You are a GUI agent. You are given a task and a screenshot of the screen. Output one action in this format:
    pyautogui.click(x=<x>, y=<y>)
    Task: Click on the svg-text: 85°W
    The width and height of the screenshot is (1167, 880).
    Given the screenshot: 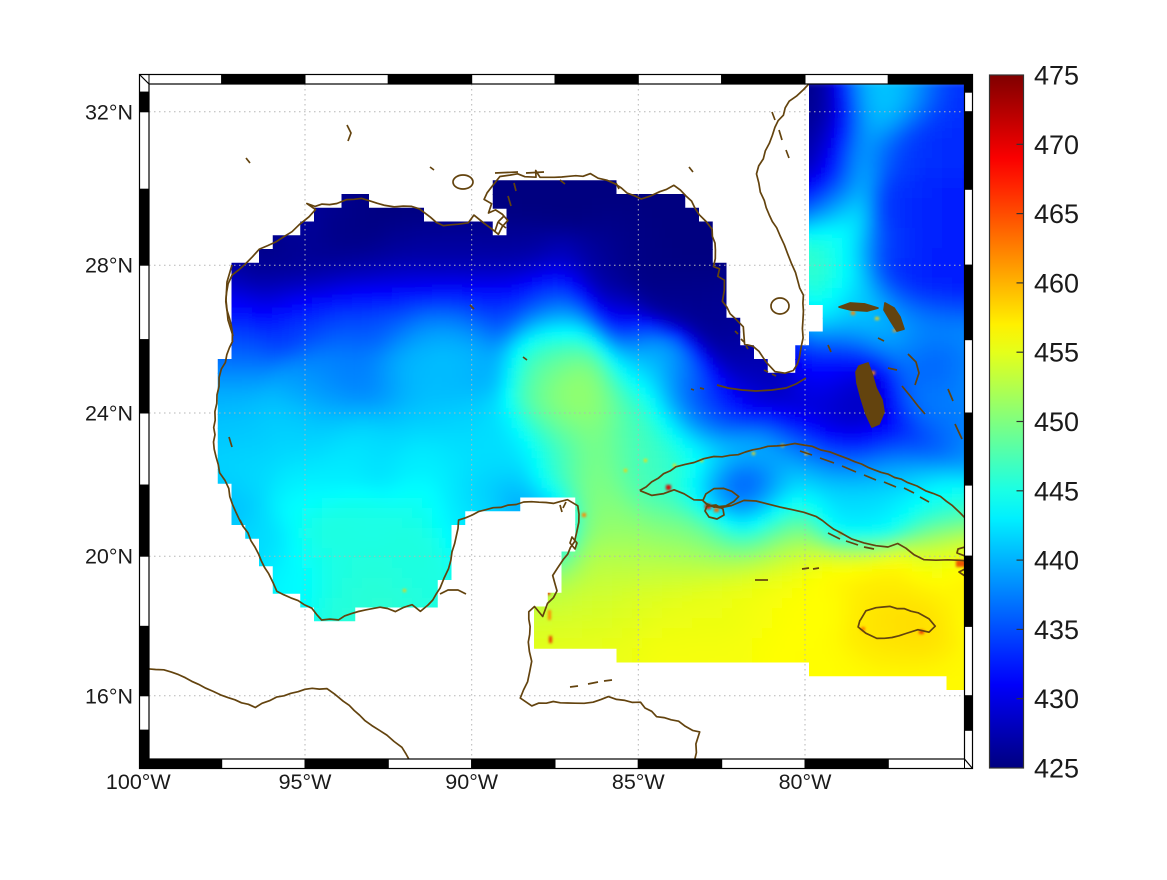 What is the action you would take?
    pyautogui.click(x=639, y=782)
    